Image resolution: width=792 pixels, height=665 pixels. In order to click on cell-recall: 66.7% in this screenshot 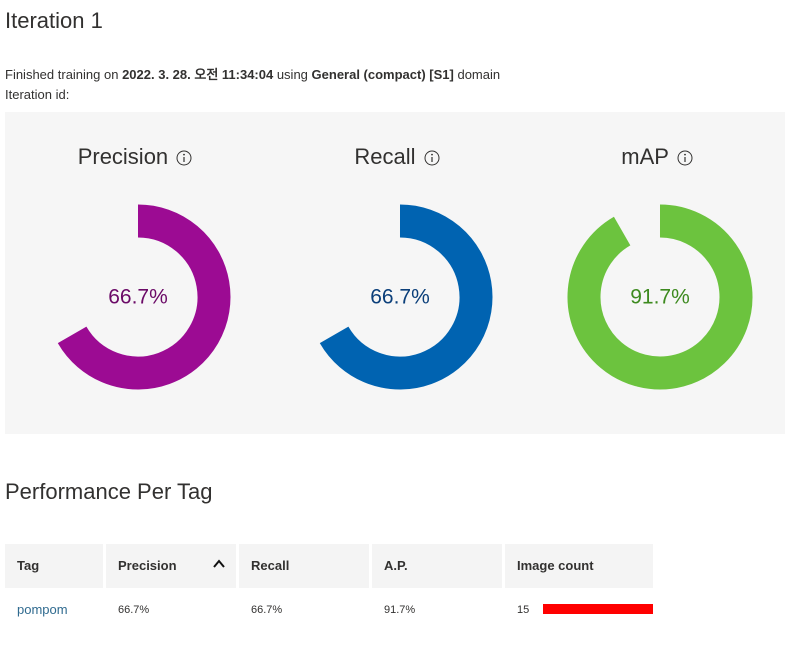, I will do `click(267, 610)`.